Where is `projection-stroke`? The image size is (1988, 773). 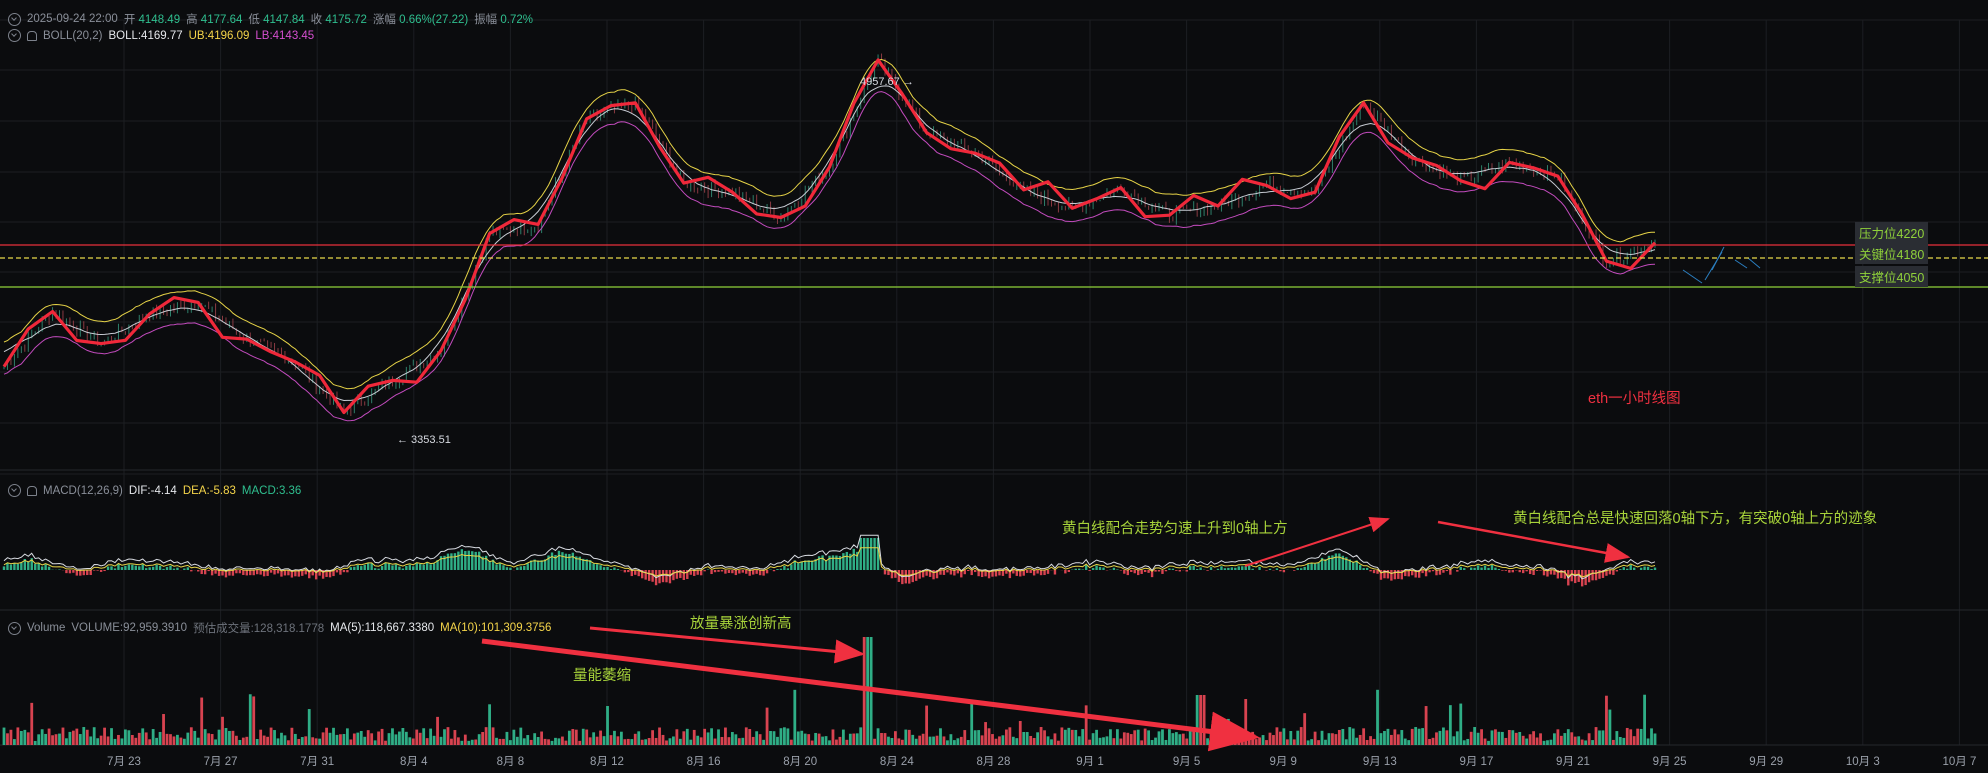 projection-stroke is located at coordinates (1718, 258).